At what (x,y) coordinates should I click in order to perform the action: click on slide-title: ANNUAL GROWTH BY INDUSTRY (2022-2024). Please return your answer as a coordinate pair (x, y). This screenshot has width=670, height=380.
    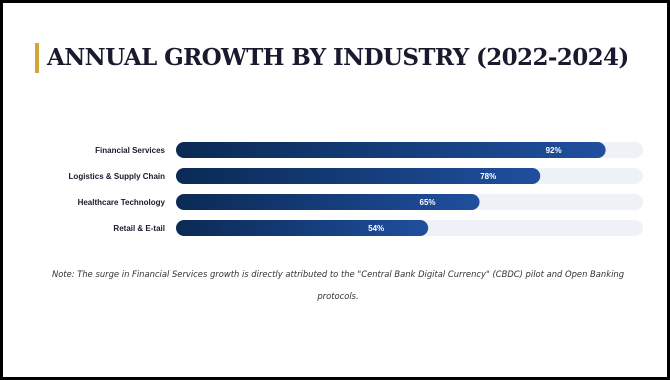
    Looking at the image, I should click on (338, 57).